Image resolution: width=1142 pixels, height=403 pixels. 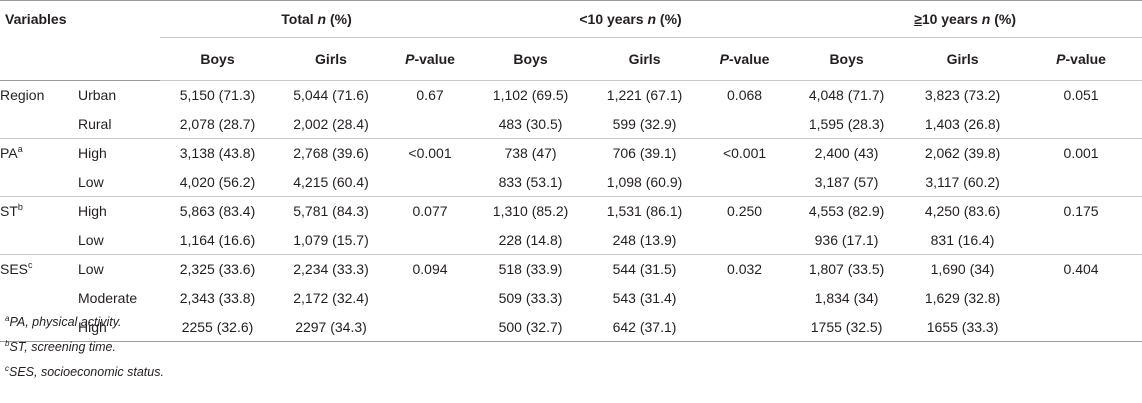 What do you see at coordinates (644, 239) in the screenshot?
I see `cell-count: 248 (13.9)` at bounding box center [644, 239].